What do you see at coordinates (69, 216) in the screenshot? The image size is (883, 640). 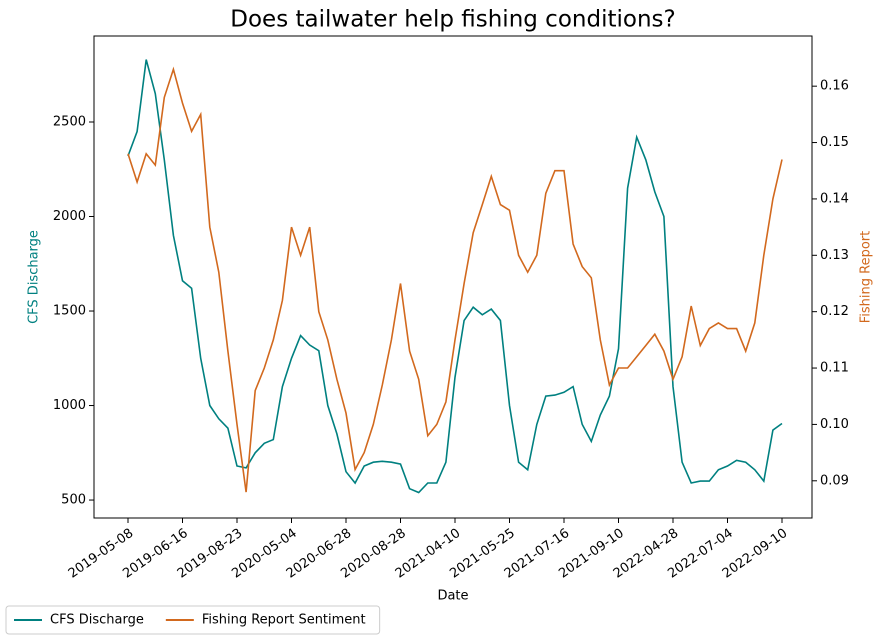 I see `y-tick-label: 2000` at bounding box center [69, 216].